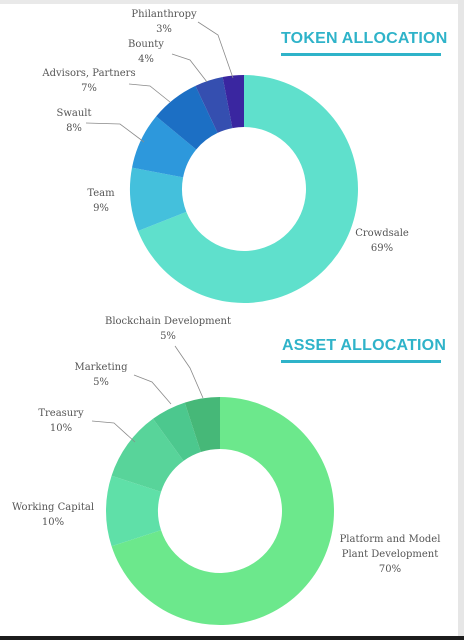 The image size is (464, 640). Describe the element at coordinates (382, 233) in the screenshot. I see `donut-0-label-0: Crowdsale` at that location.